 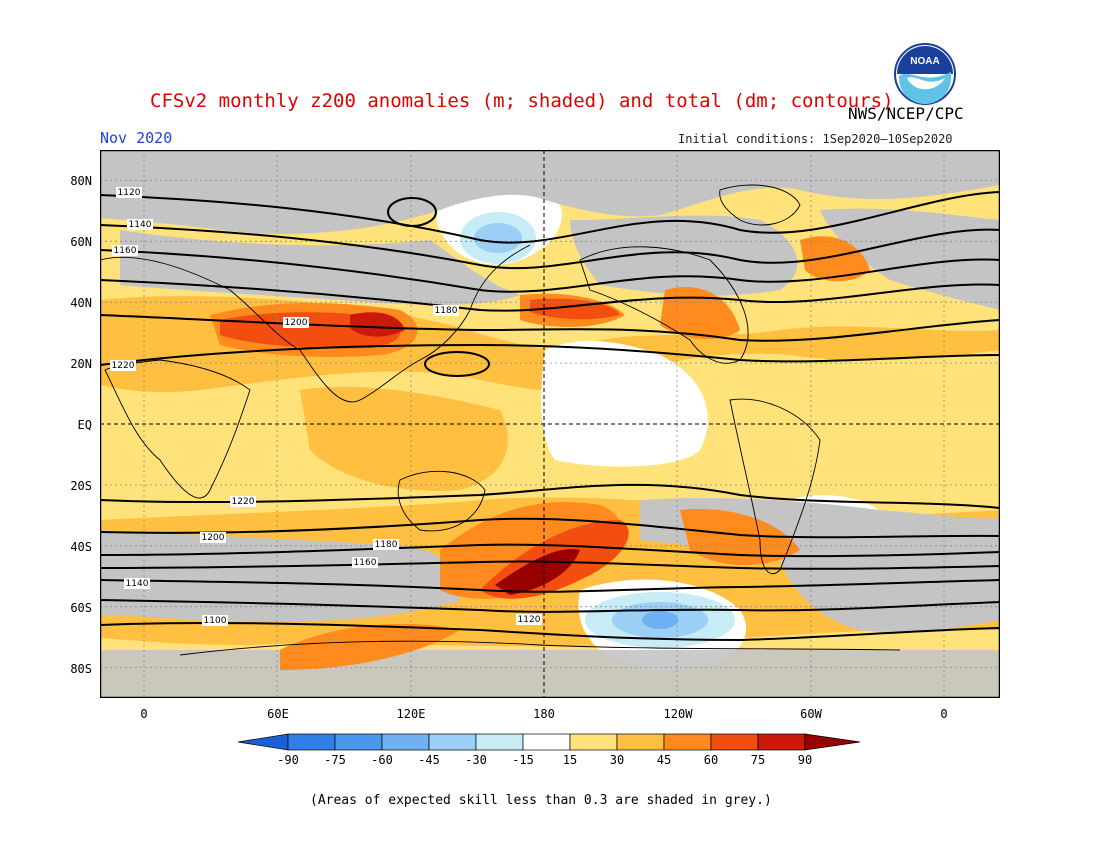 I want to click on initial-conditions: Initial conditions: 1Sep2020–10Sep2020, so click(x=815, y=139).